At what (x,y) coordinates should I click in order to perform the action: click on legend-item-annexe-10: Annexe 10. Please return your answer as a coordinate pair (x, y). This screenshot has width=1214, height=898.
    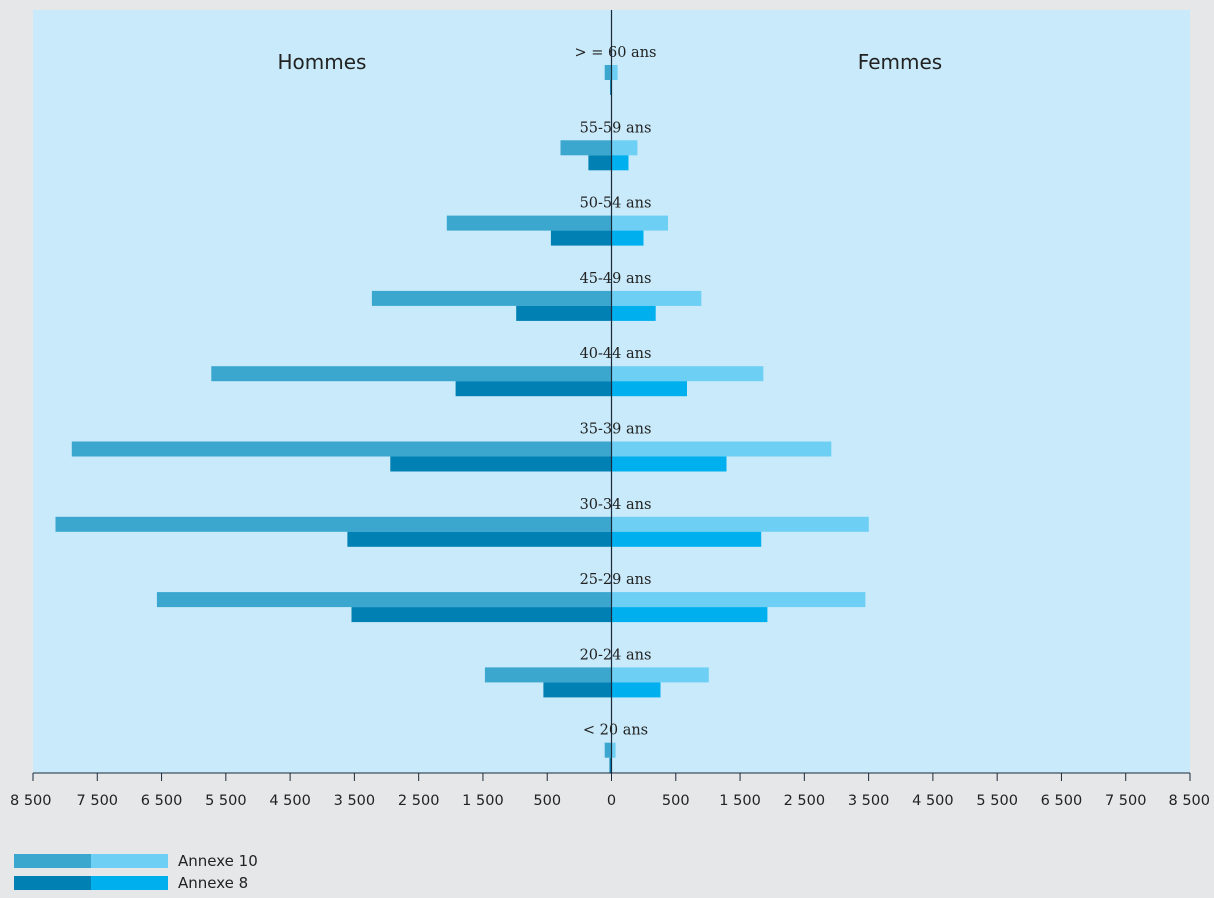
    Looking at the image, I should click on (136, 861).